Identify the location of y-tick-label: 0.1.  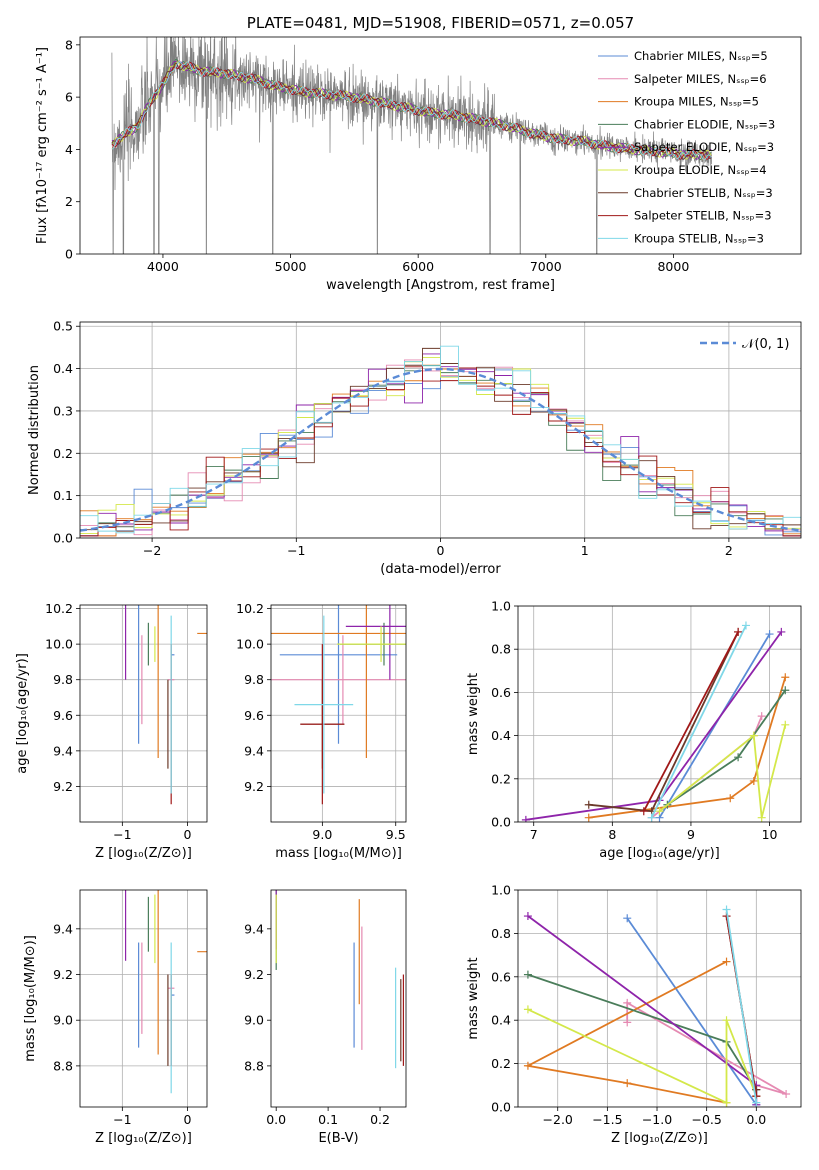
(63, 495).